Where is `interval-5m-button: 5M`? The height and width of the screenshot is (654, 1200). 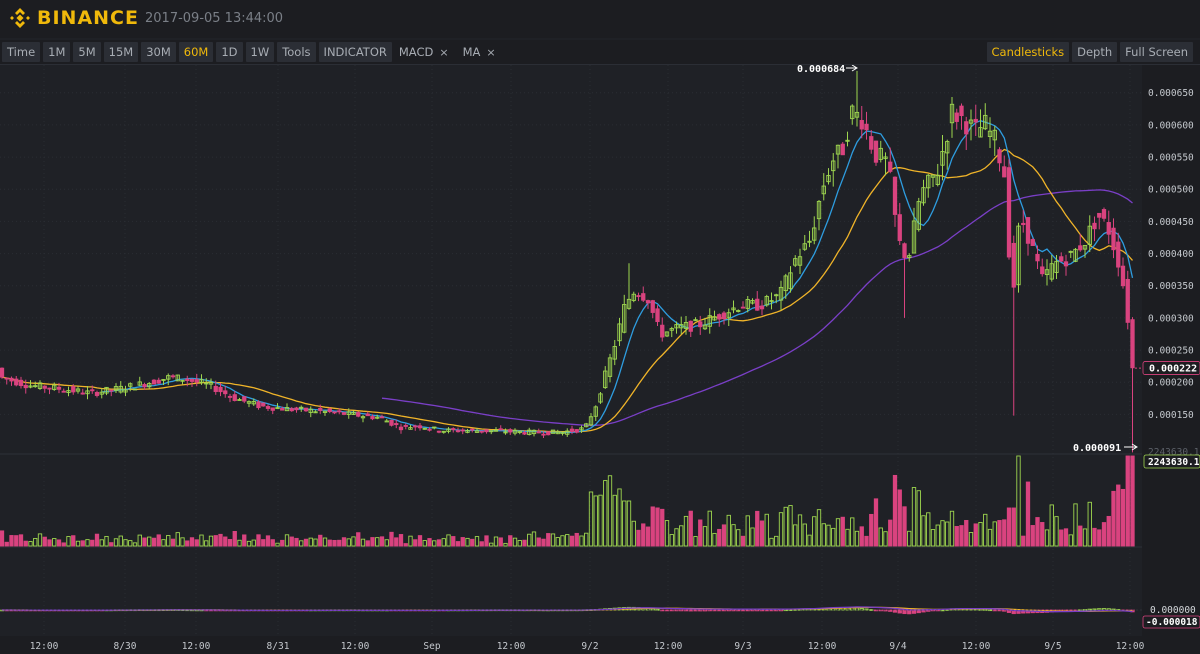 interval-5m-button: 5M is located at coordinates (87, 52).